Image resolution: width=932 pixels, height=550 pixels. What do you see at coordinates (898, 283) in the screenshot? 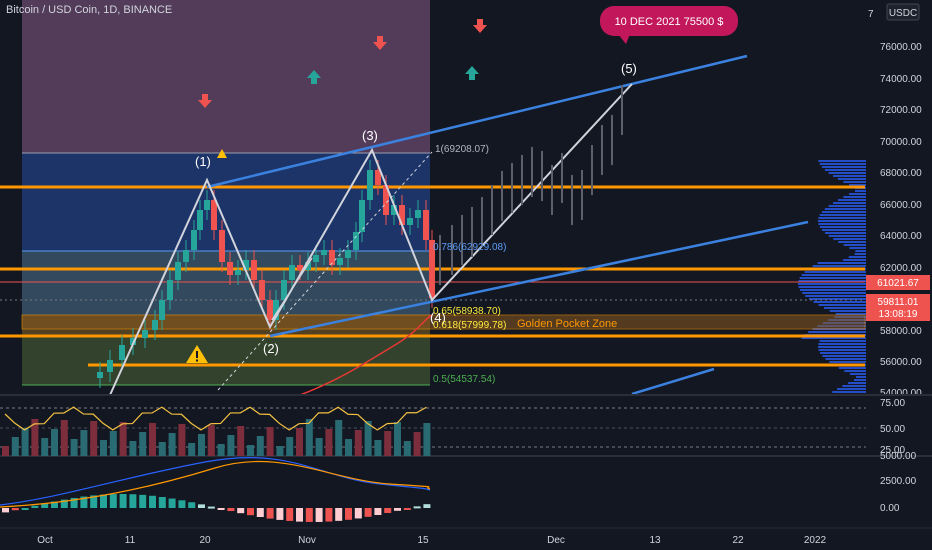
I see `current-price-label: 61021.67` at bounding box center [898, 283].